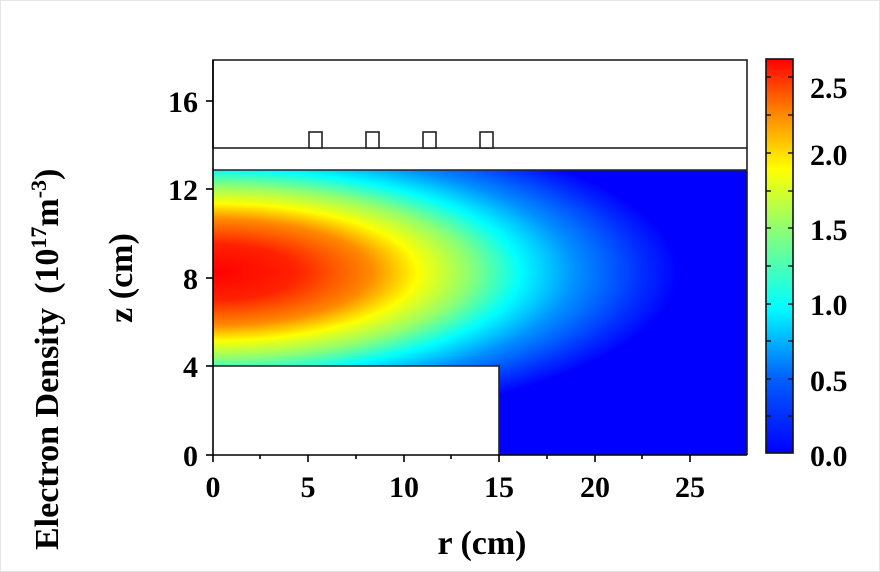 Image resolution: width=880 pixels, height=572 pixels. I want to click on x-tick-10: 10, so click(404, 487).